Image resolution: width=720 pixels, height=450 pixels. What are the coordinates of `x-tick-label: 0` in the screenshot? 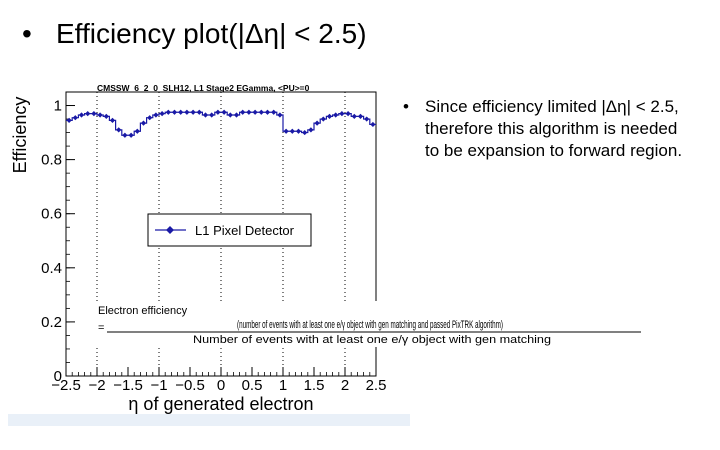 It's located at (221, 385).